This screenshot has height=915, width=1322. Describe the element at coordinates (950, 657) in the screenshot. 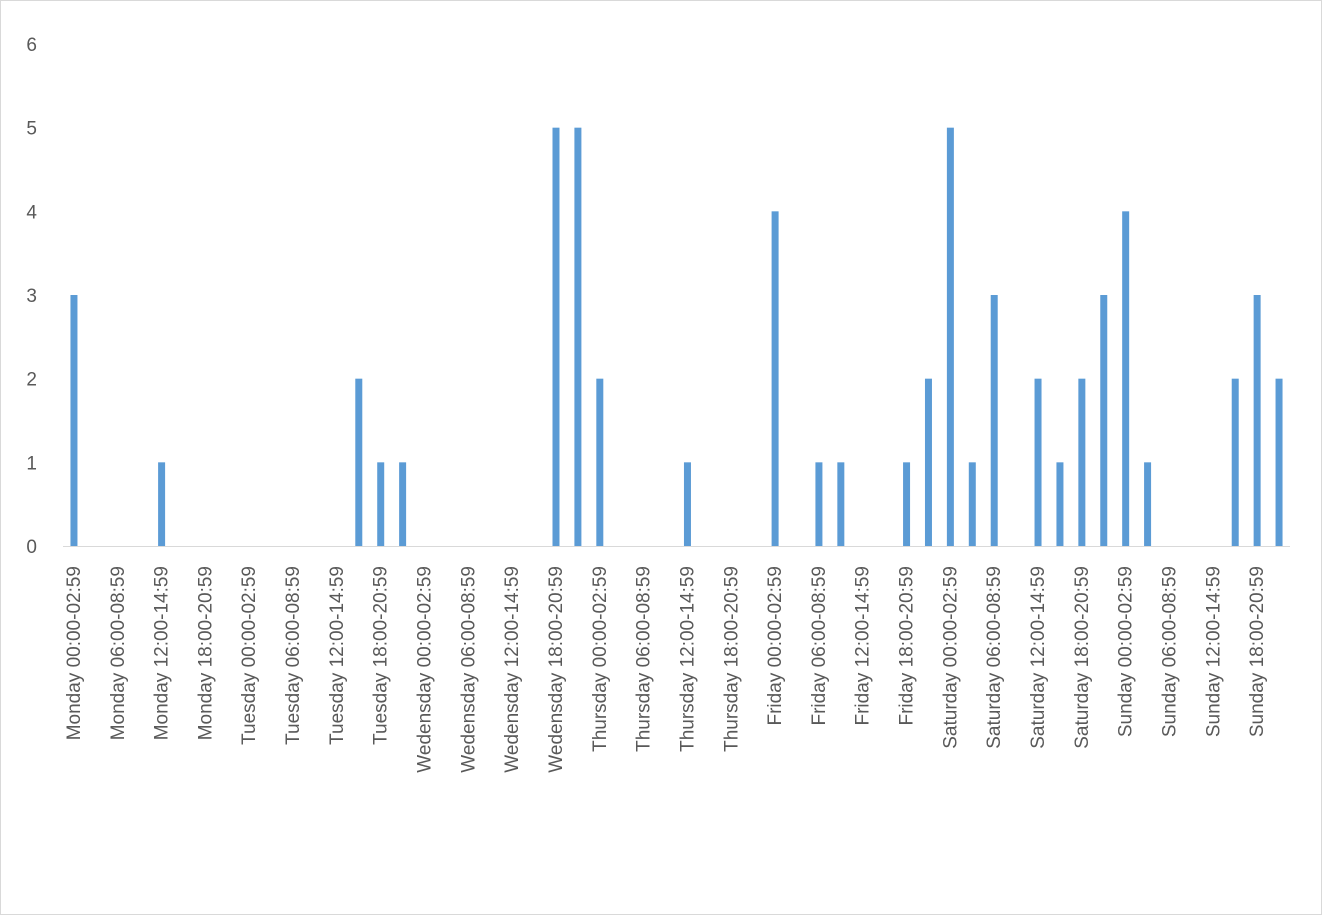

I see `x-tick-label: Saturday 00:00-02:59` at that location.